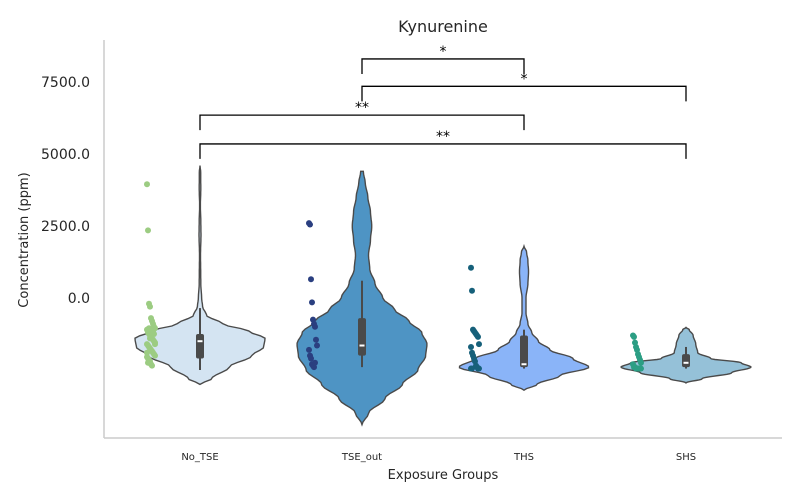 This screenshot has width=800, height=500. Describe the element at coordinates (361, 457) in the screenshot. I see `x-tick-label: TSE_out` at that location.